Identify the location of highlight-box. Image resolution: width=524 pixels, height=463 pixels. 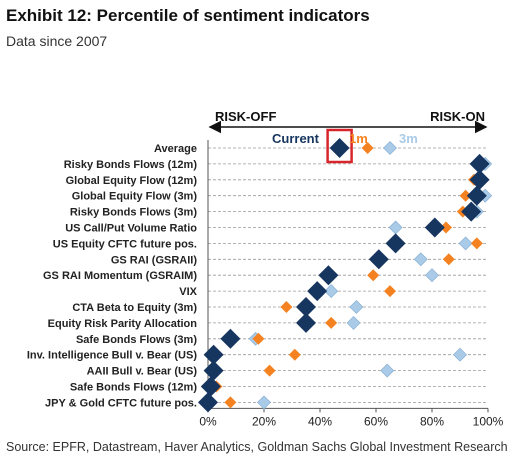
(339, 146).